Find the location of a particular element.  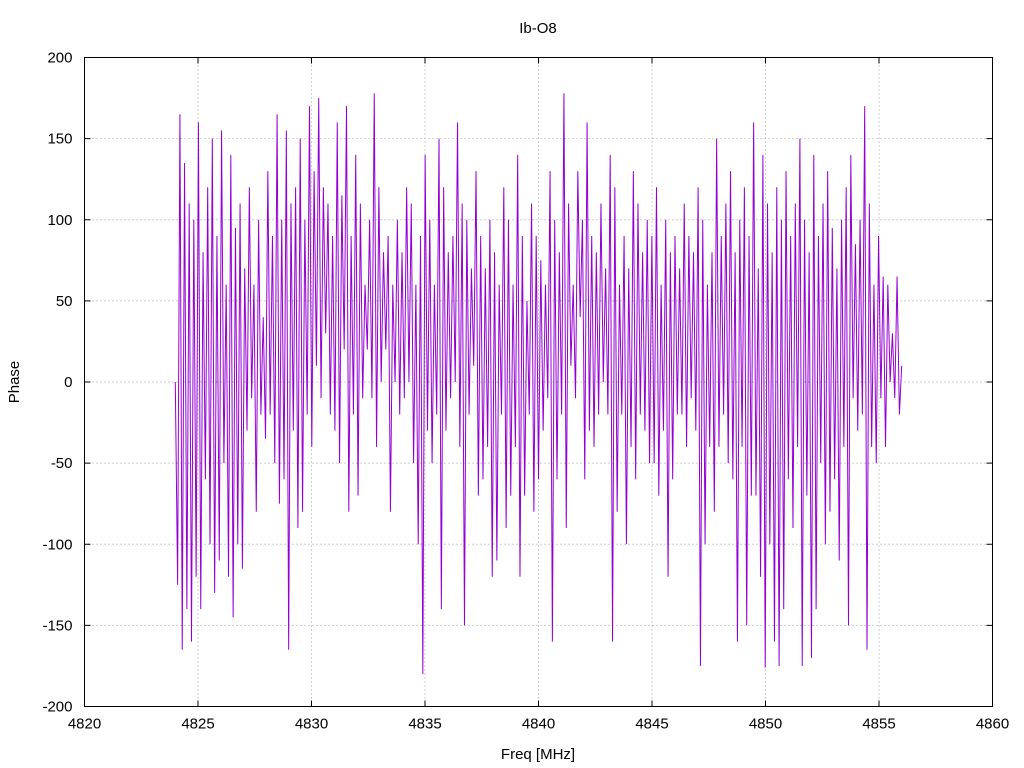

x-axis-label: Freq [MHz] is located at coordinates (538, 754).